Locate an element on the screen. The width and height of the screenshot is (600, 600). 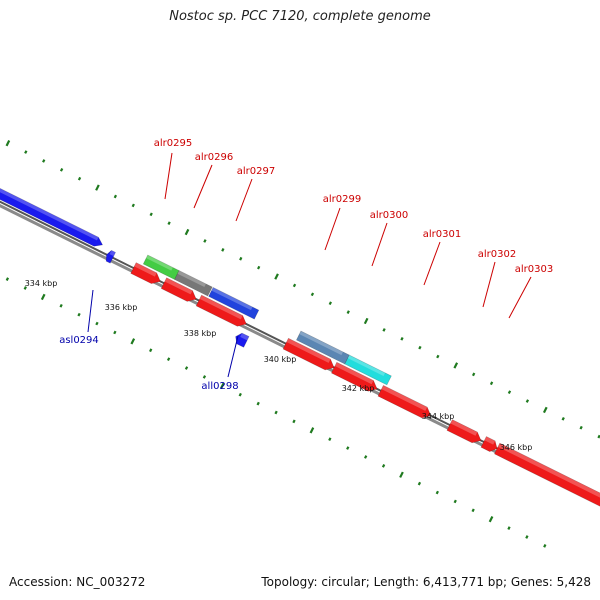
gene-alr0296-shape is located at coordinates (179, 291).